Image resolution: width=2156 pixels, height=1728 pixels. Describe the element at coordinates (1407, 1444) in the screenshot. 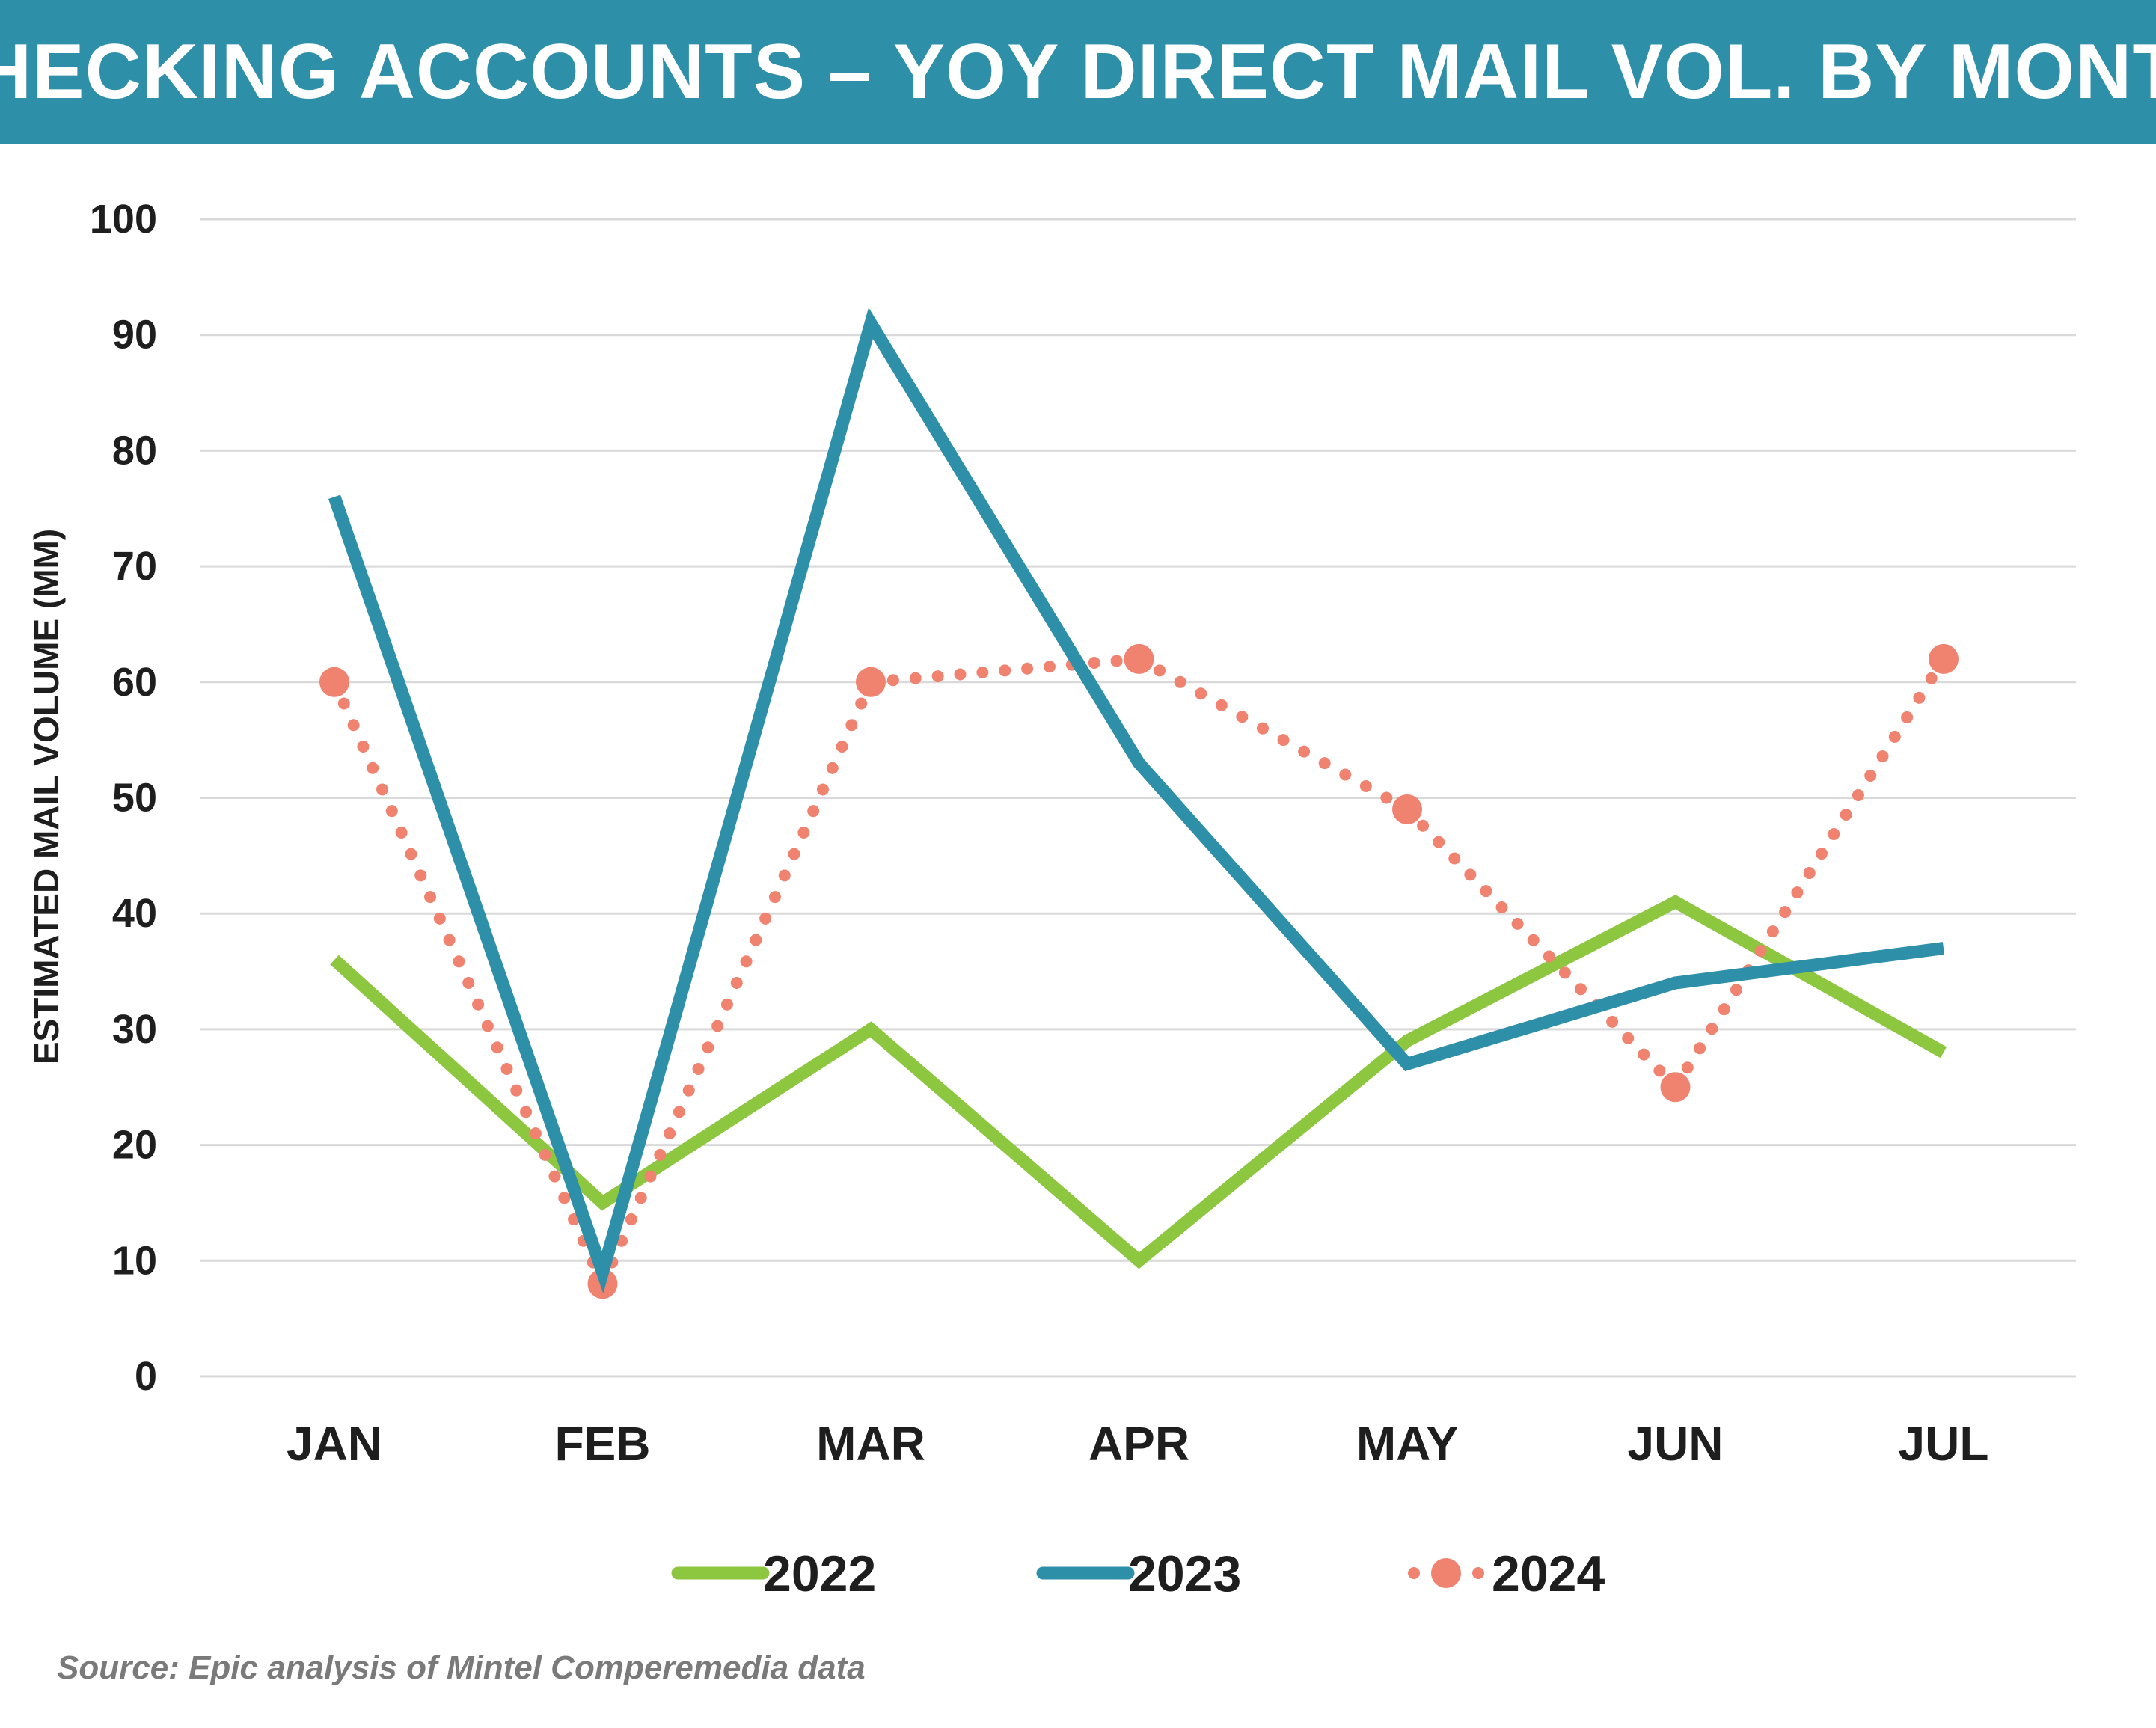

I see `x-tick-label: MAY` at that location.